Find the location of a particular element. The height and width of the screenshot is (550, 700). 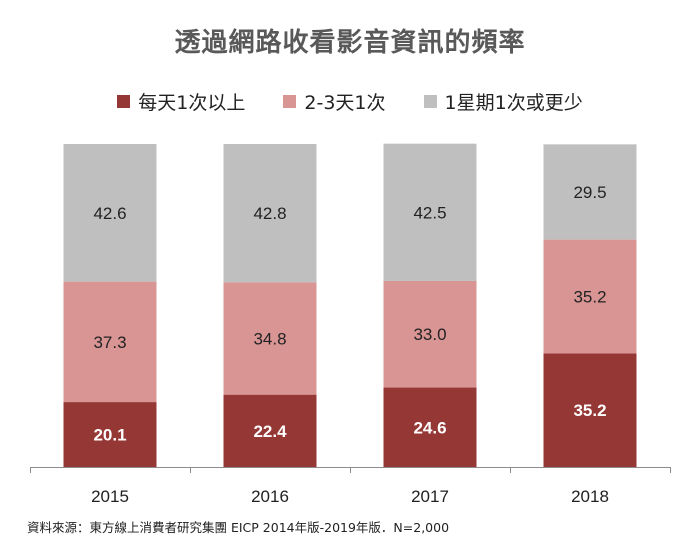

value-label-2017-weekly: 42.5 is located at coordinates (429, 212).